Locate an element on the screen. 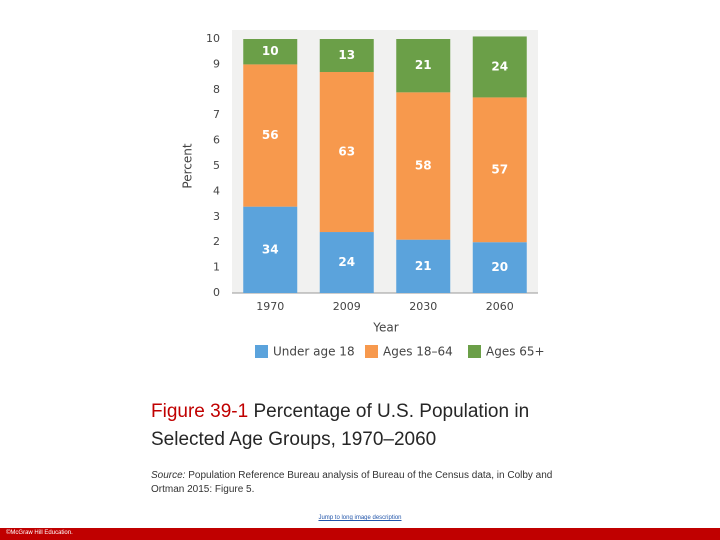 The height and width of the screenshot is (540, 720). y-tick-label: 9 is located at coordinates (216, 63).